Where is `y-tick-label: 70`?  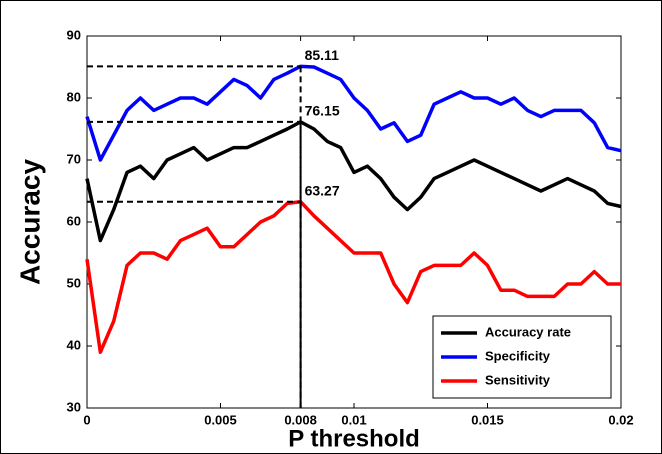 y-tick-label: 70 is located at coordinates (74, 158).